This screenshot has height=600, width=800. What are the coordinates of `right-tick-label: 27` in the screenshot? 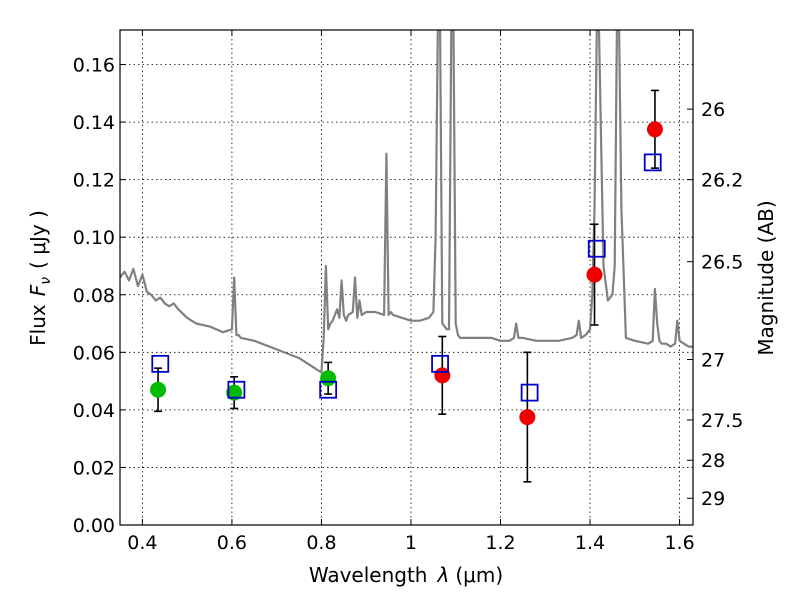 It's located at (713, 361).